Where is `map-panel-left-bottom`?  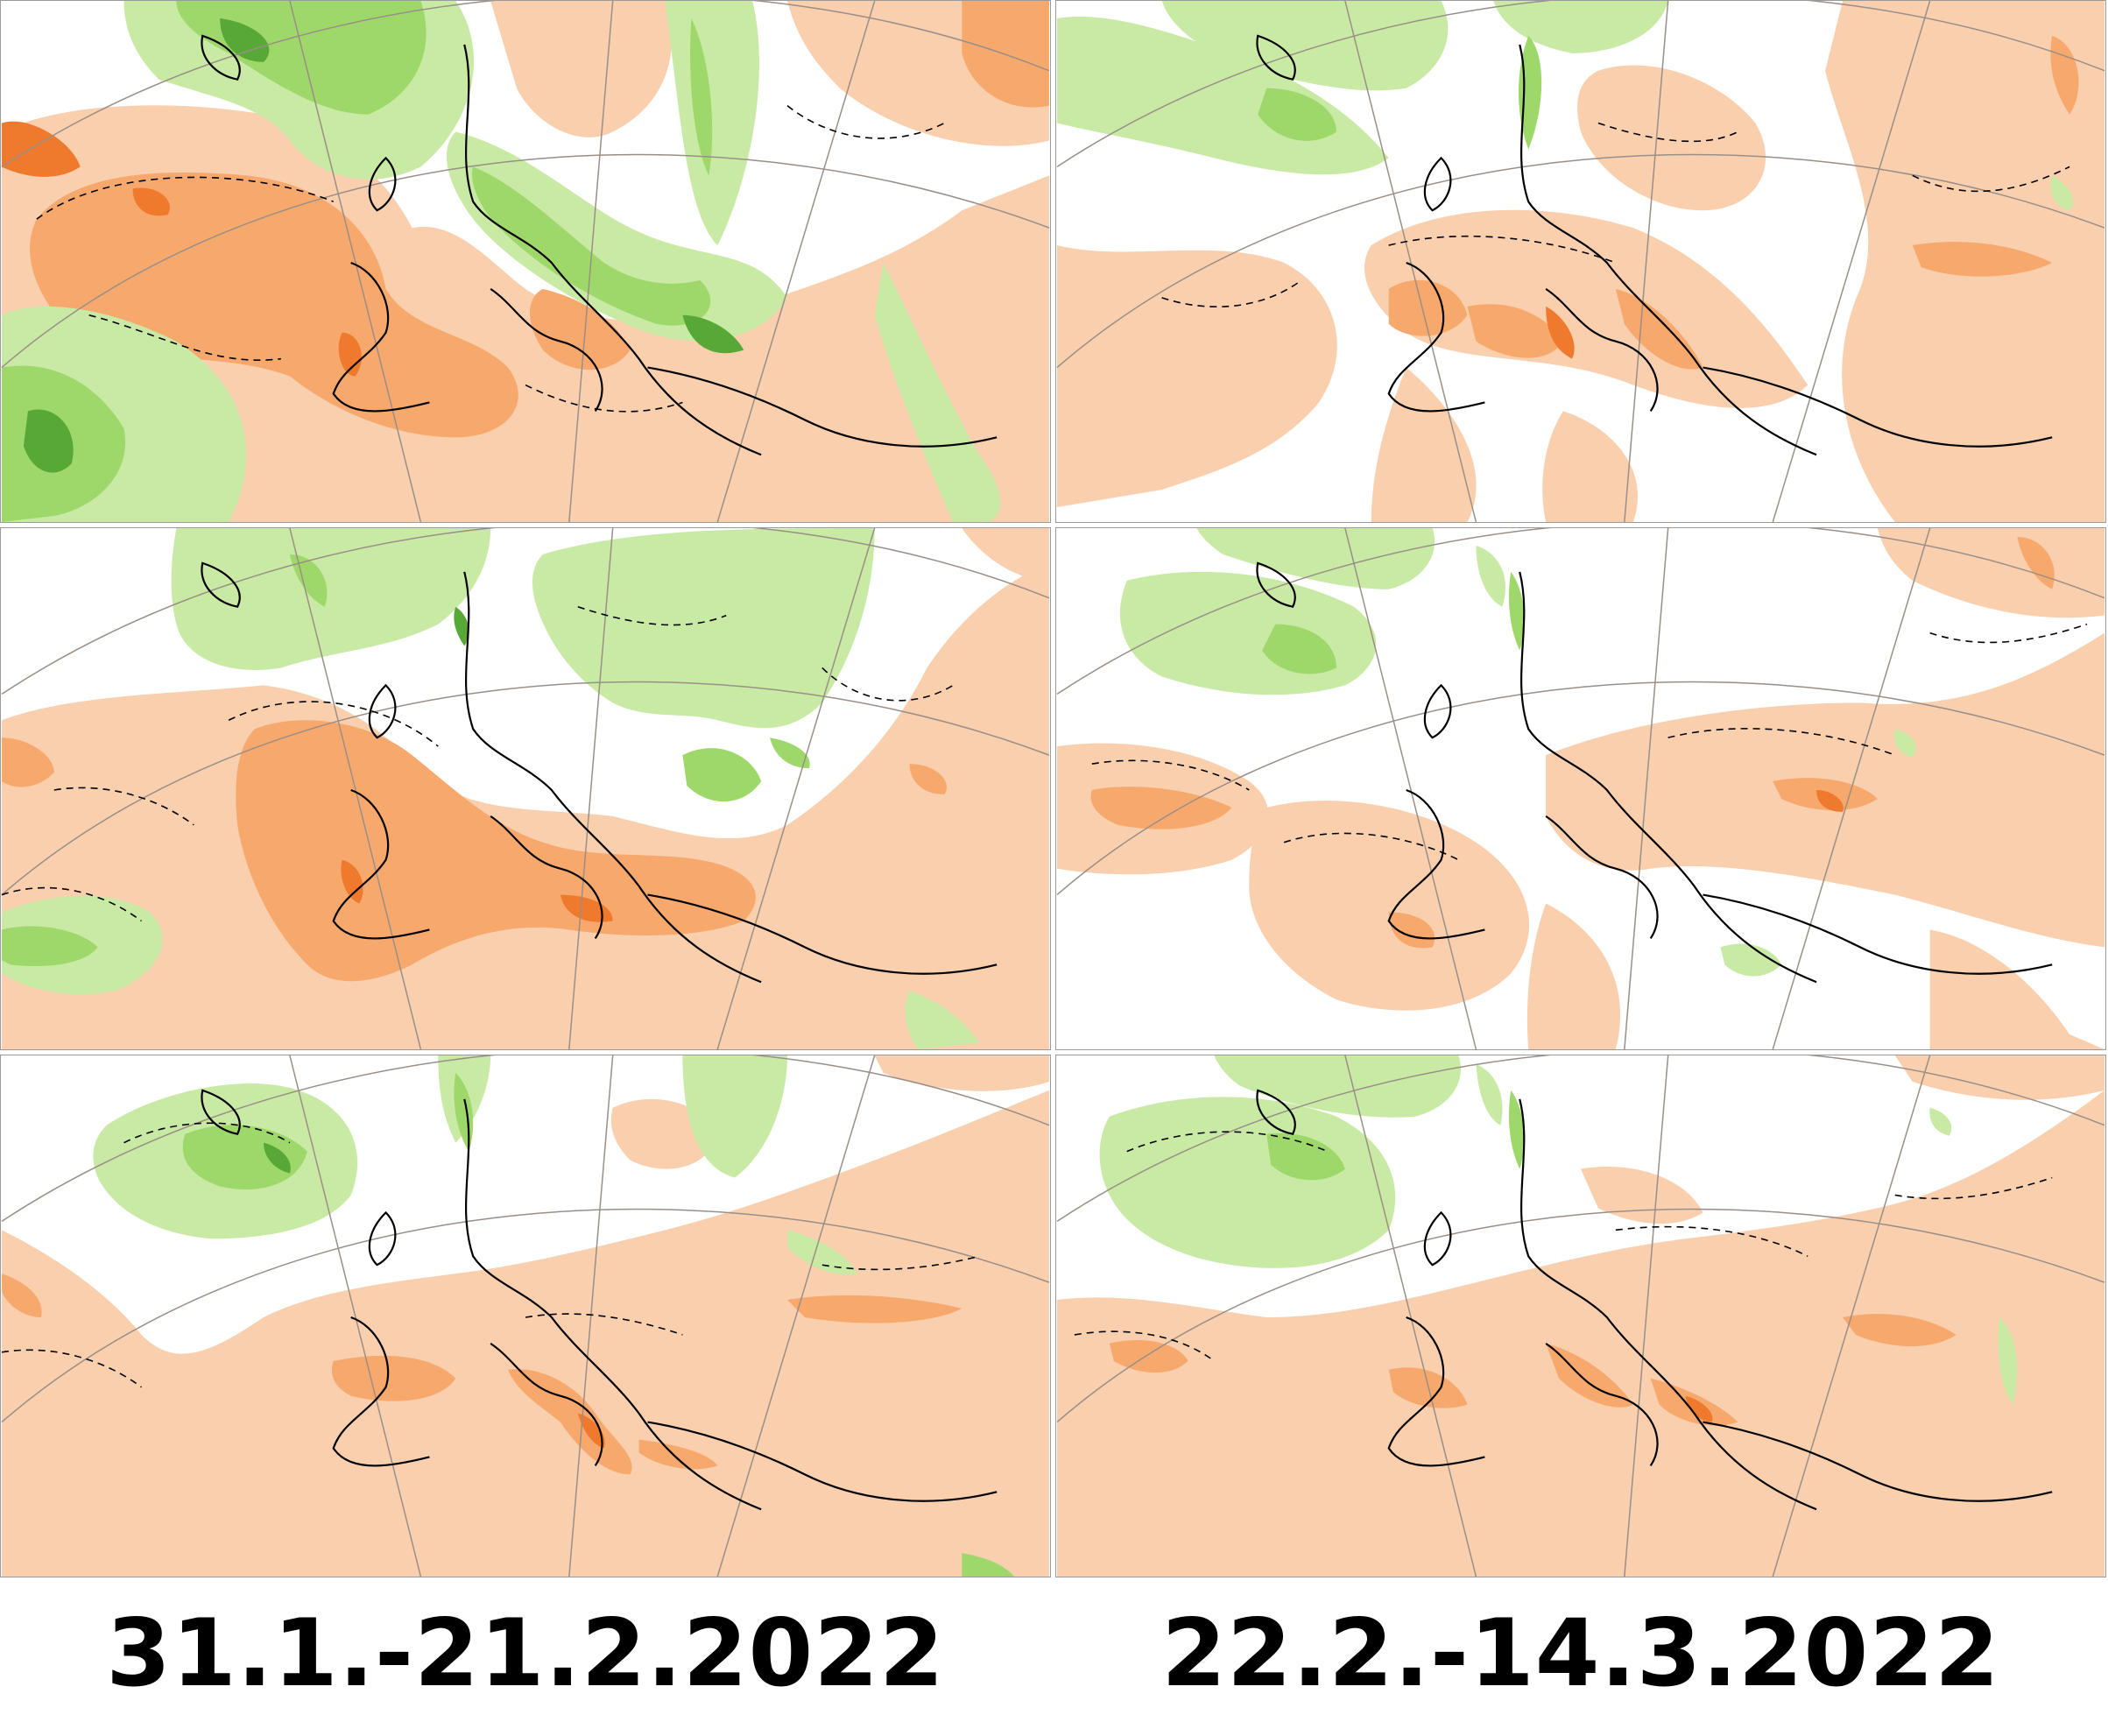
map-panel-left-bottom is located at coordinates (525, 1316).